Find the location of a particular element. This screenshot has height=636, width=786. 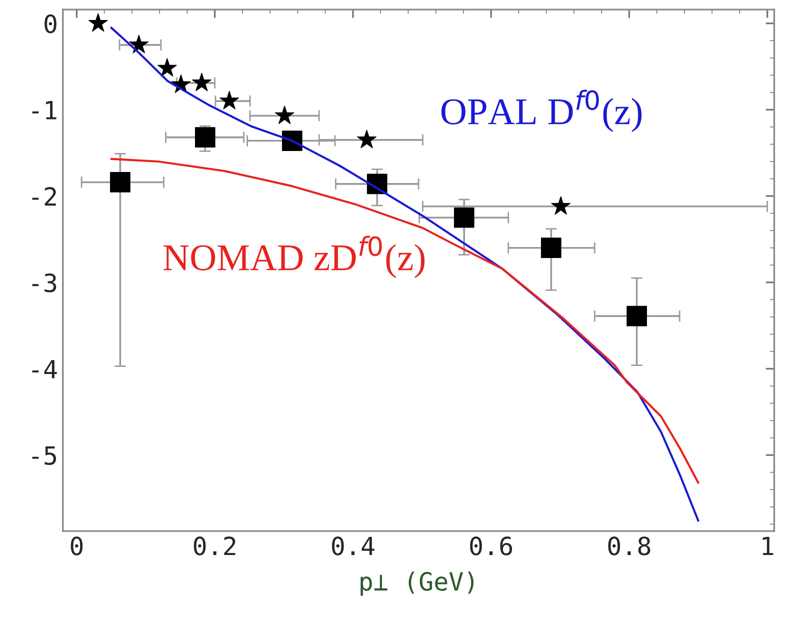

y-tick-label: -4 is located at coordinates (44, 369).